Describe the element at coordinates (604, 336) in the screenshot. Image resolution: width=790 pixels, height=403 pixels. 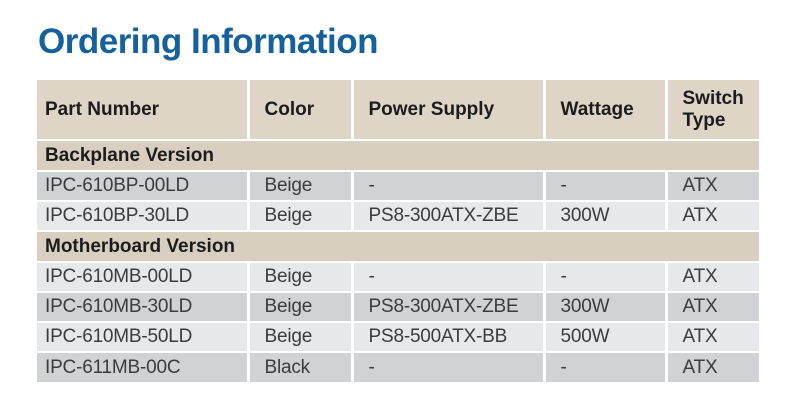
I see `wattage-cell: 500W` at that location.